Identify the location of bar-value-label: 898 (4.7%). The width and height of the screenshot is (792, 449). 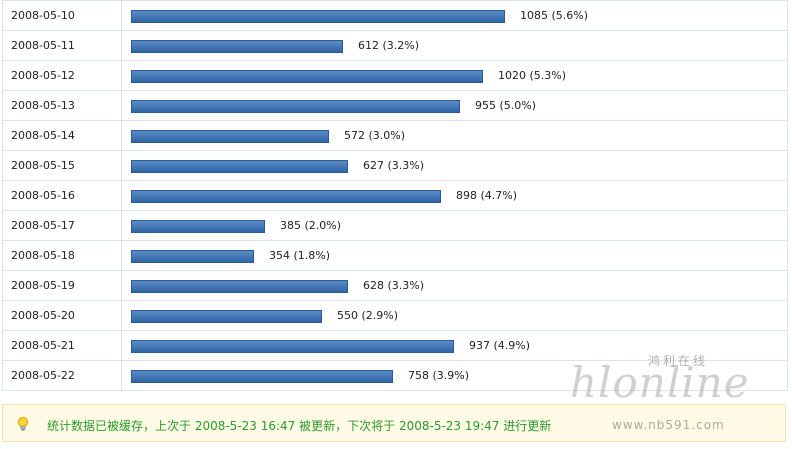
(487, 195).